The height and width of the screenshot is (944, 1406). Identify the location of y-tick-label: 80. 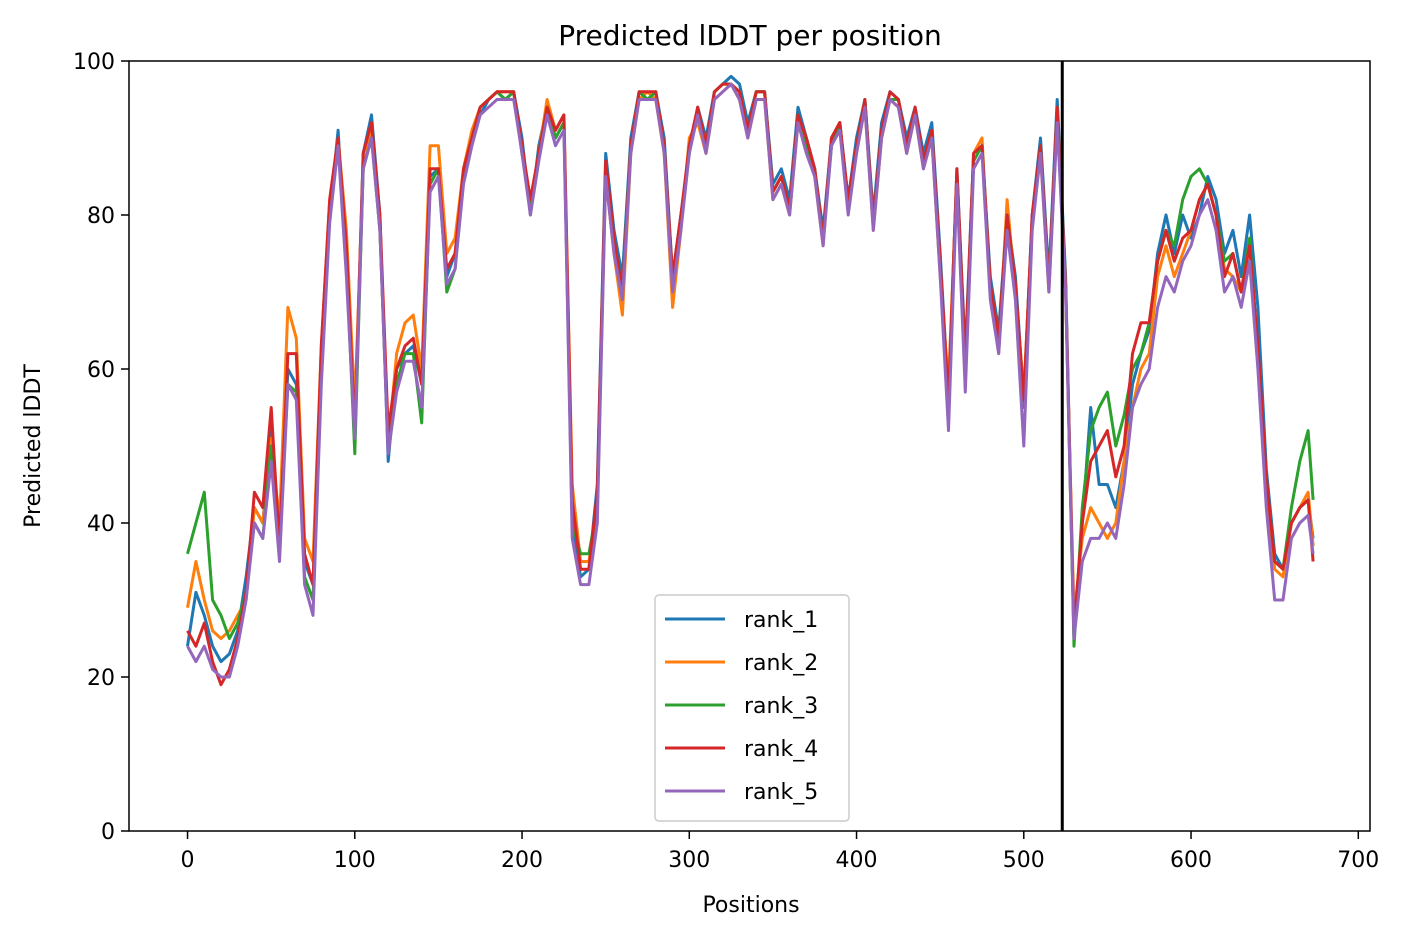
(101, 216).